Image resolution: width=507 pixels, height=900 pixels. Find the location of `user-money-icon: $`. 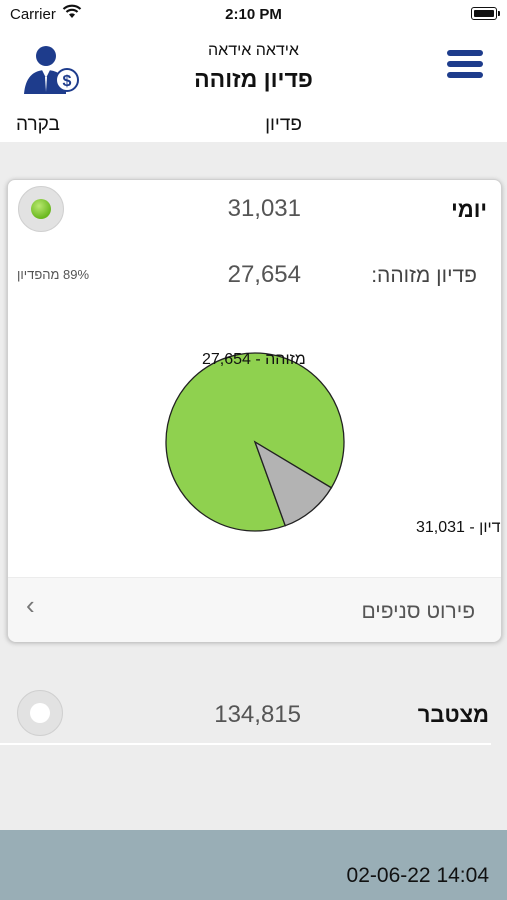

user-money-icon: $ is located at coordinates (51, 69).